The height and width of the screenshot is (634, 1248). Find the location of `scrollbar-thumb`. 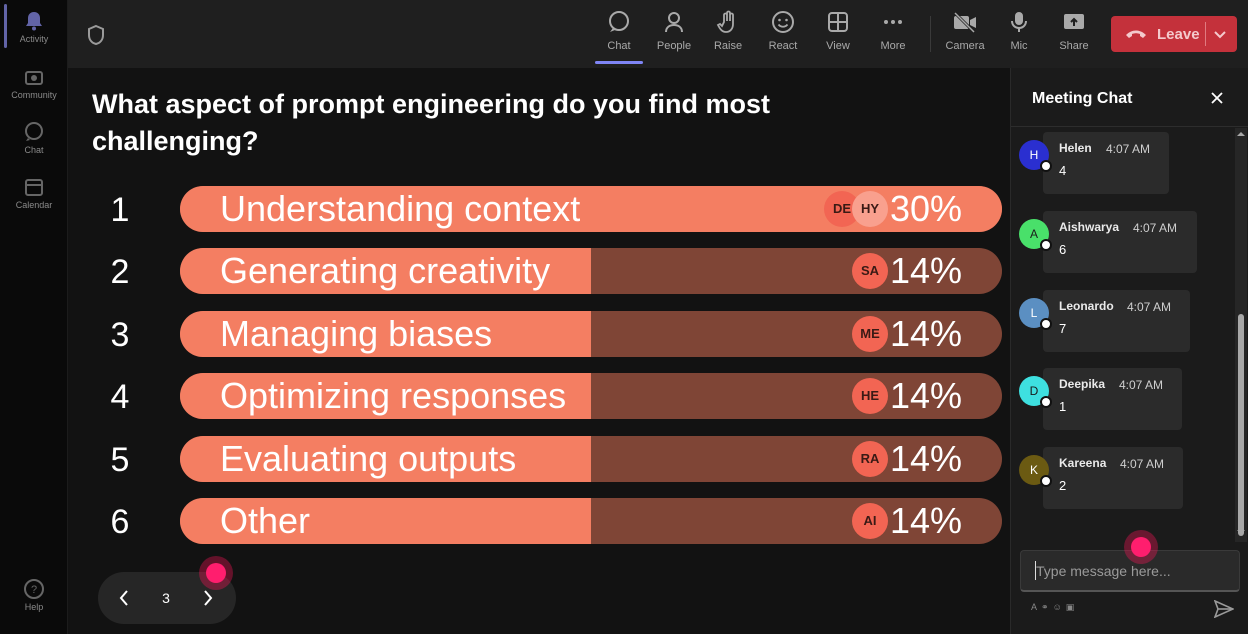

scrollbar-thumb is located at coordinates (1241, 425).